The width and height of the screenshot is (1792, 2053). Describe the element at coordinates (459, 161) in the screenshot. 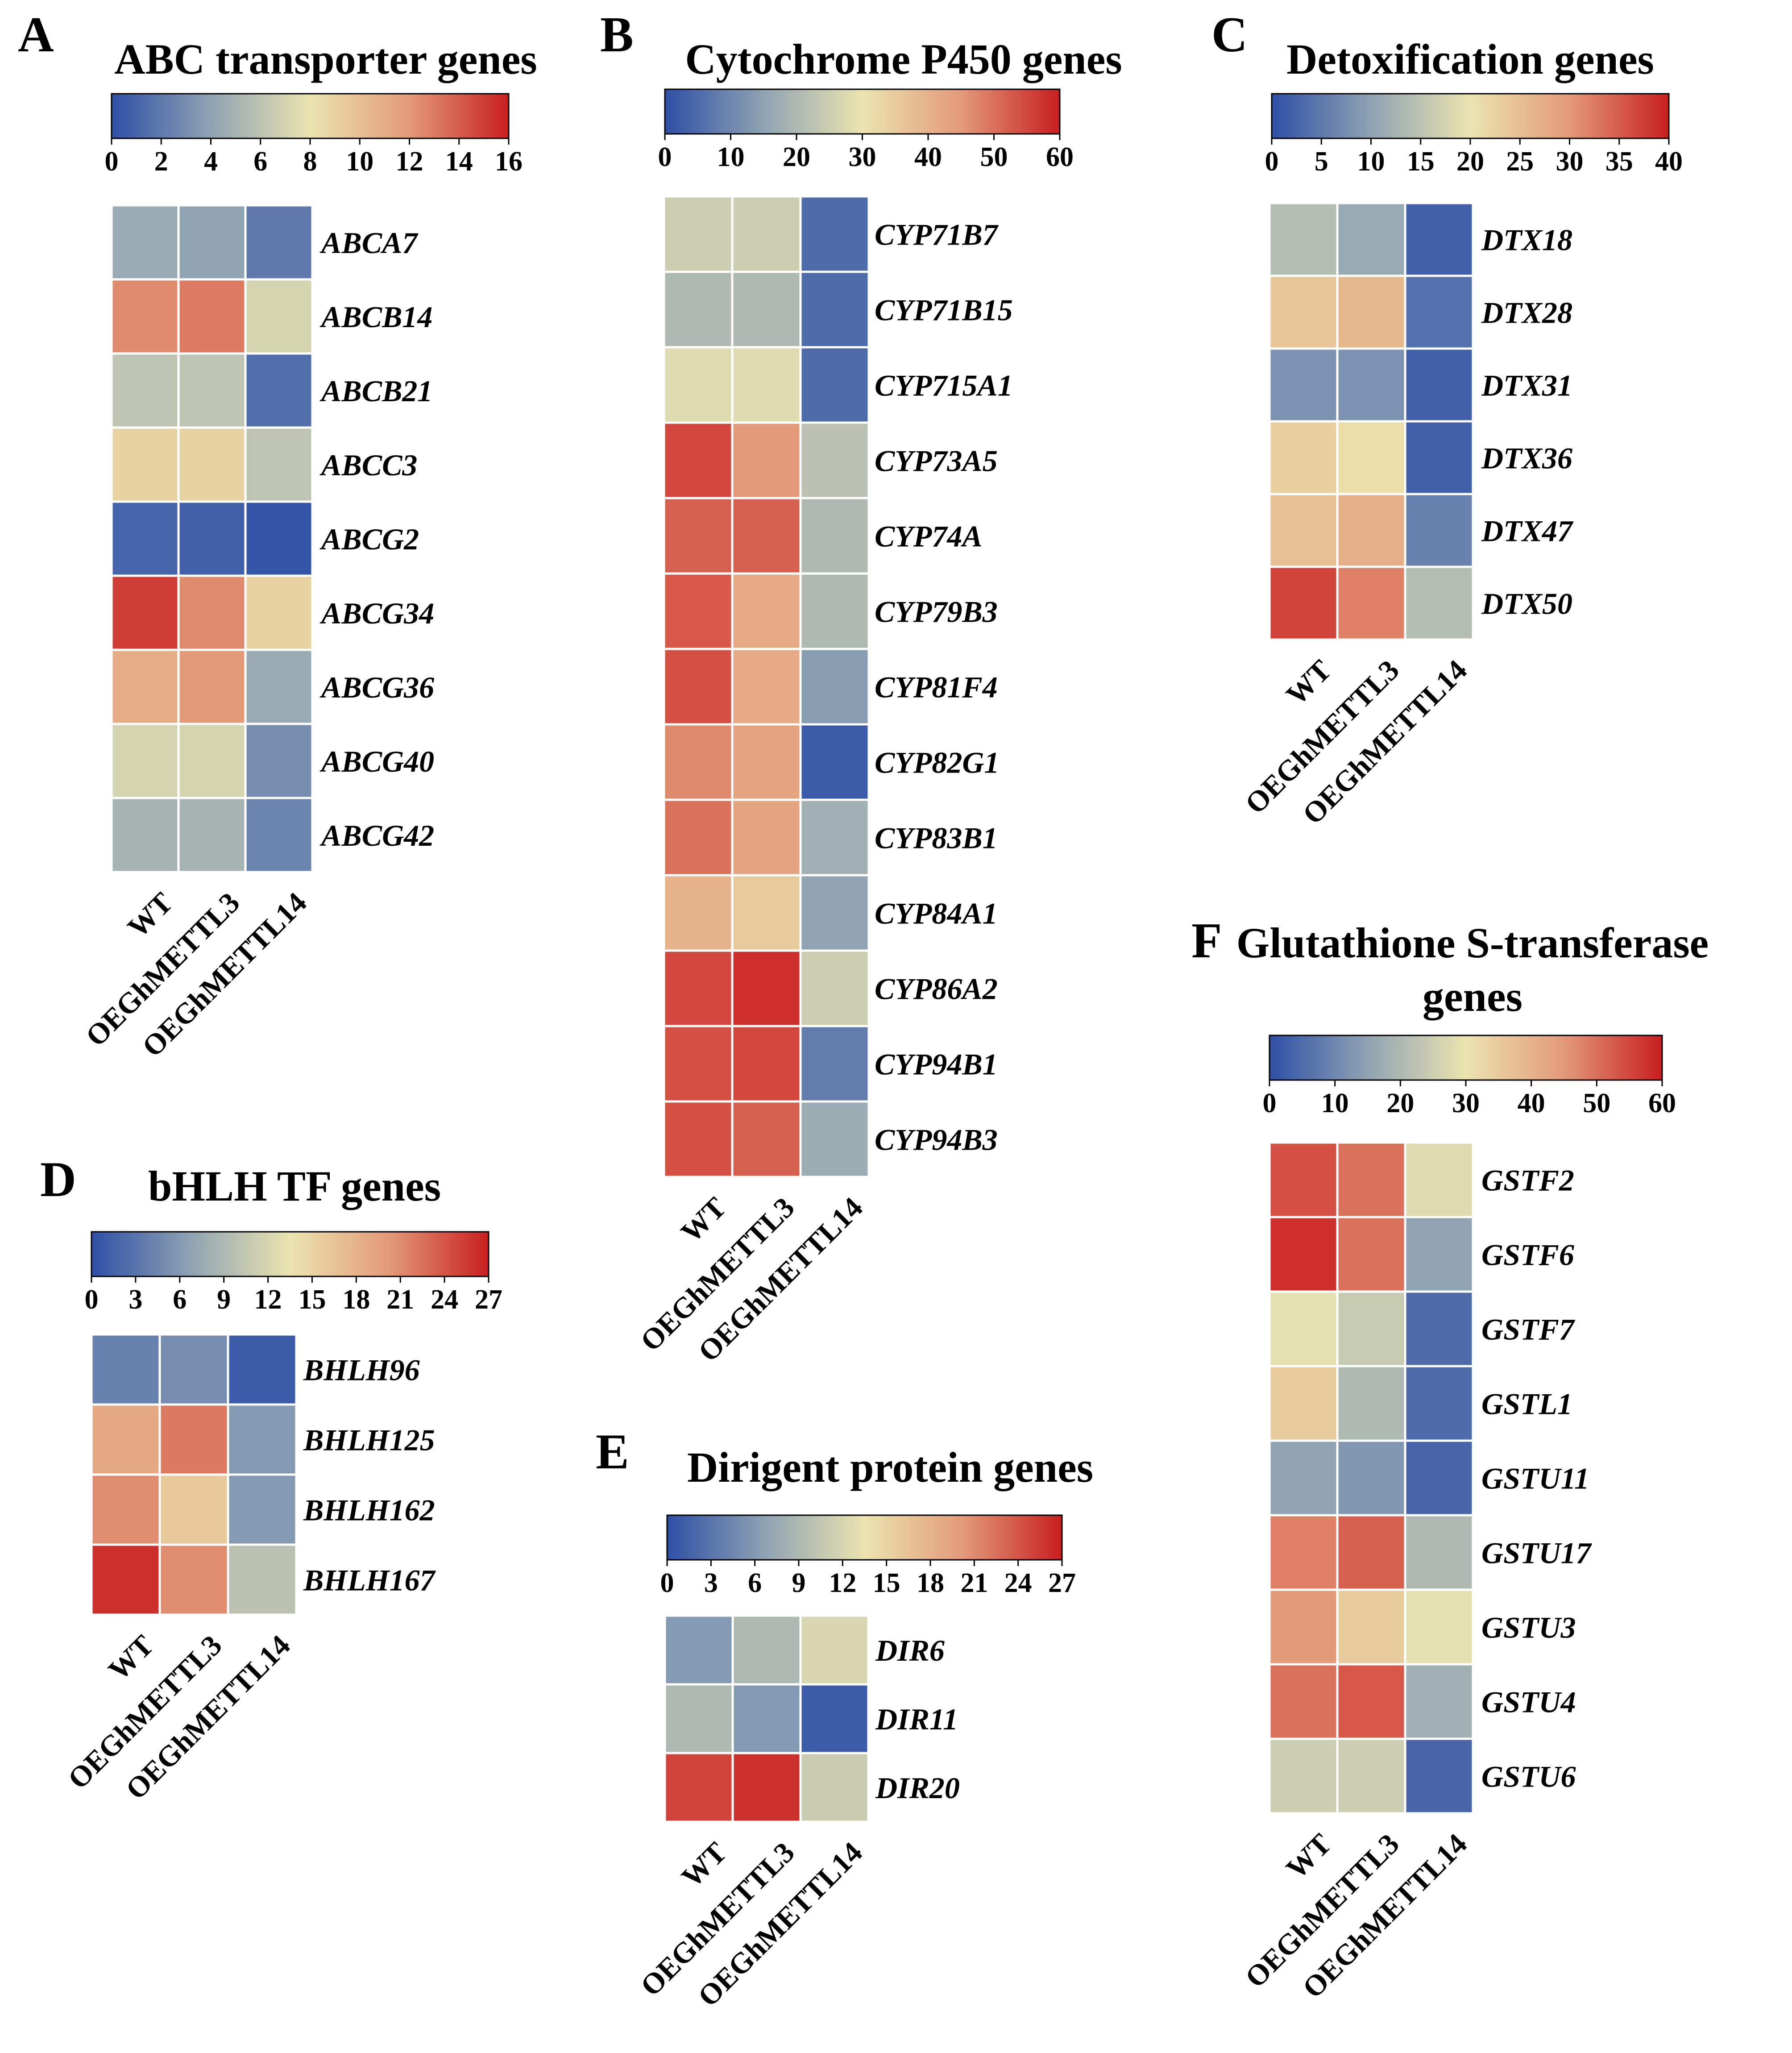

I see `colorbar-tick-label: 14` at that location.